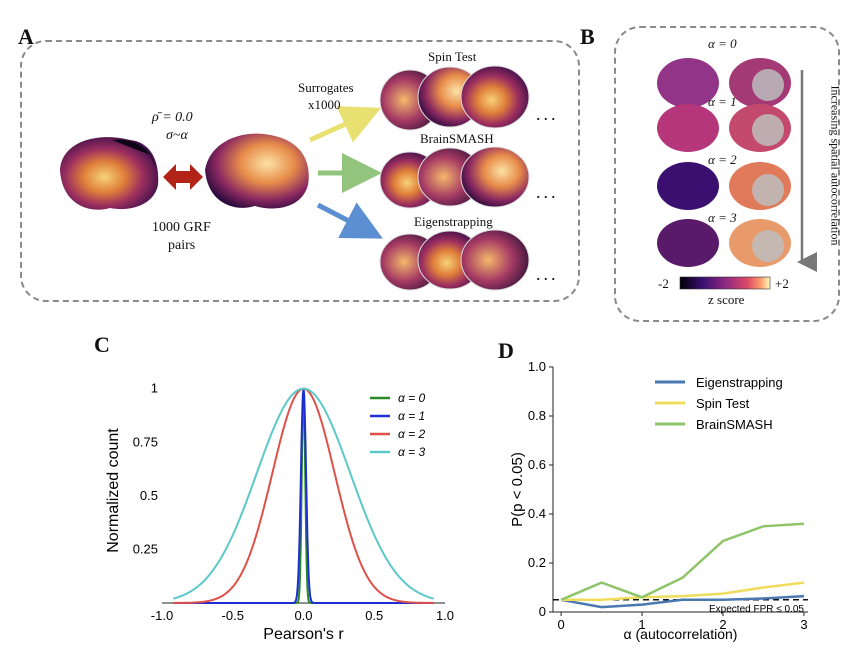 The width and height of the screenshot is (848, 664). I want to click on alpha1-label: α = 1, so click(722, 101).